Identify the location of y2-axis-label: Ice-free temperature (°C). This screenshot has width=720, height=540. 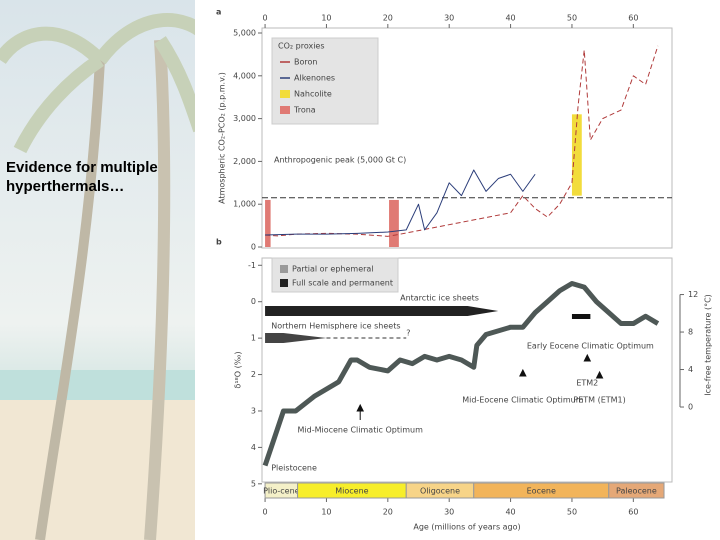
(708, 345).